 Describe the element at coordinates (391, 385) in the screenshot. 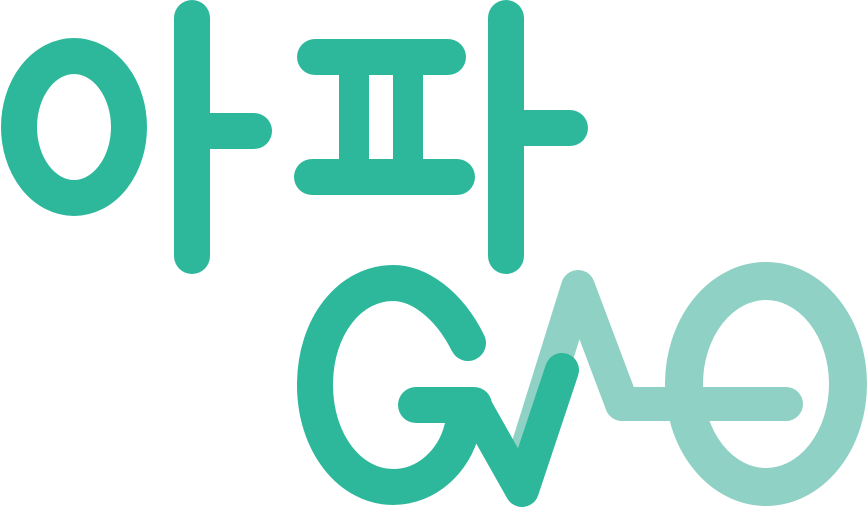

I see `logo-letter-g-arc` at that location.